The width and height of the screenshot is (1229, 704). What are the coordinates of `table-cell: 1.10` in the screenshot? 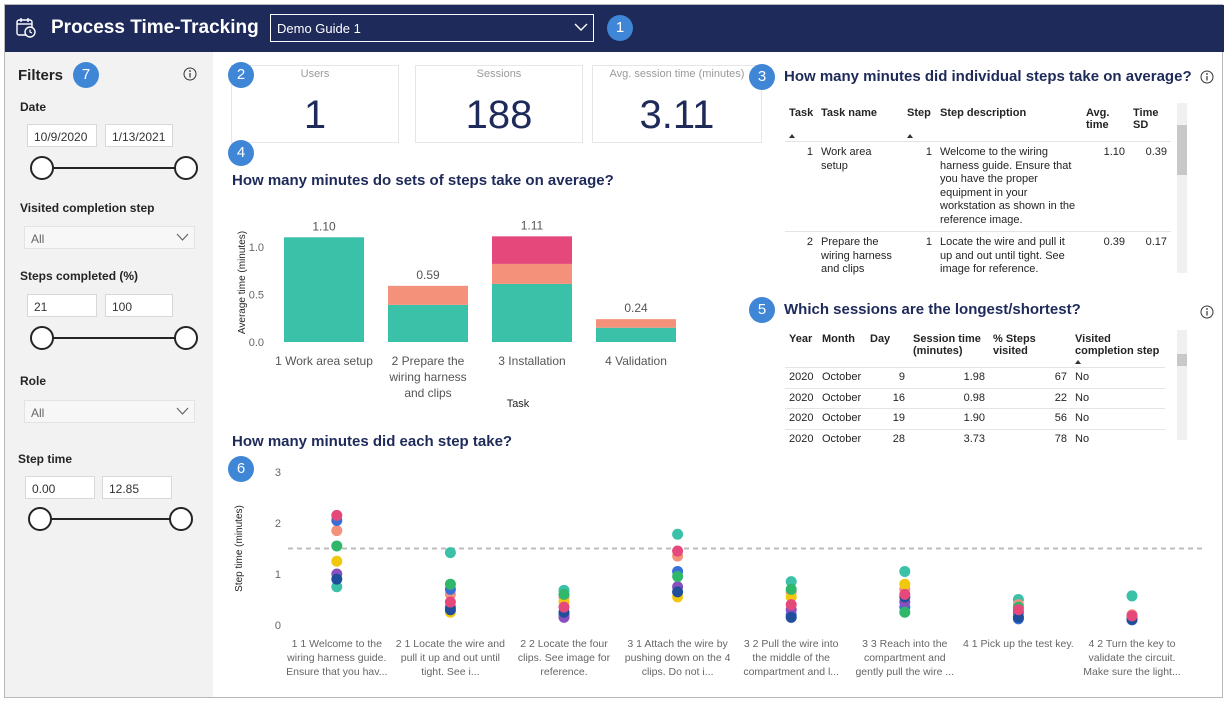 It's located at (1105, 186).